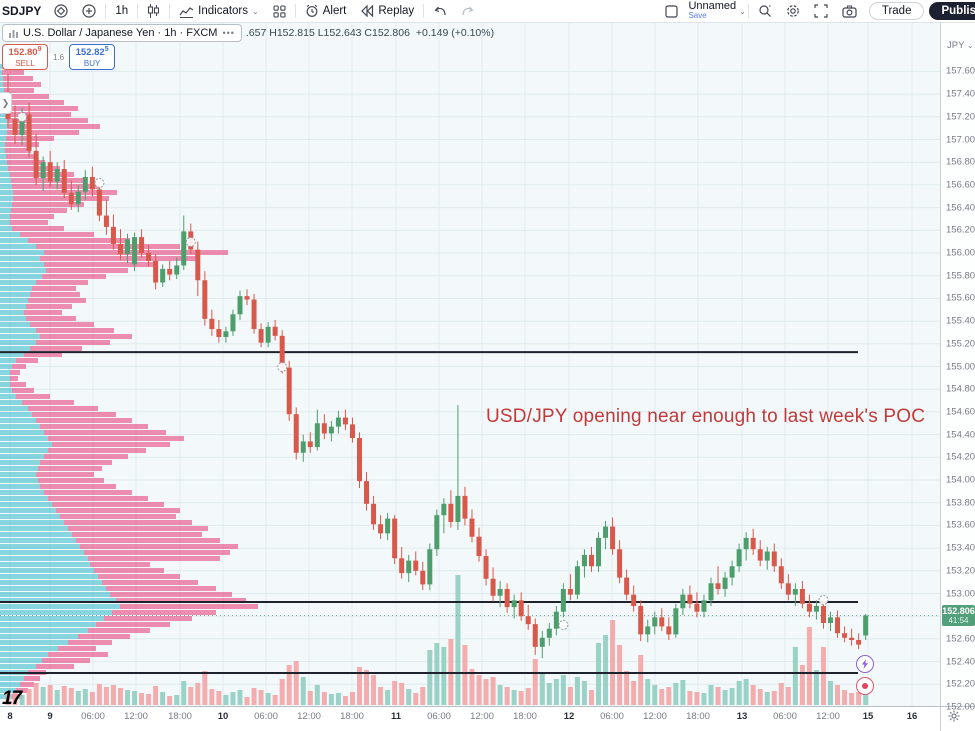 This screenshot has height=731, width=975. I want to click on undo-icon, so click(440, 11).